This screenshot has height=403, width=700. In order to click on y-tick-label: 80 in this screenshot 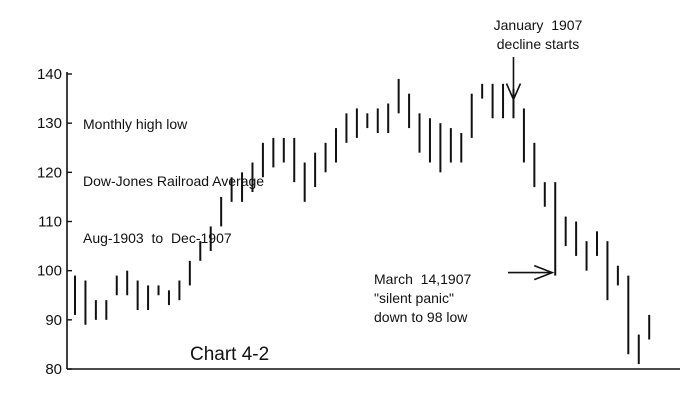, I will do `click(53, 369)`.